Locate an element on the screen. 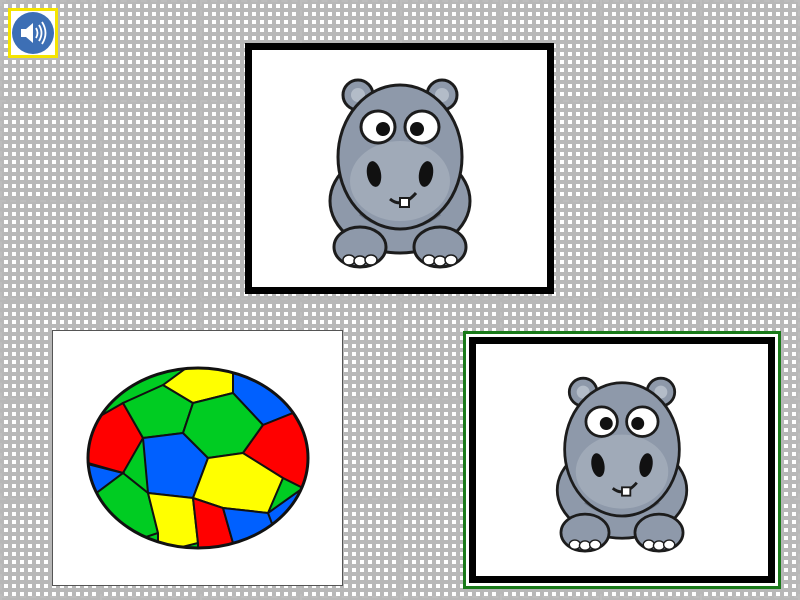 The height and width of the screenshot is (600, 800). speaker-icon is located at coordinates (33, 33).